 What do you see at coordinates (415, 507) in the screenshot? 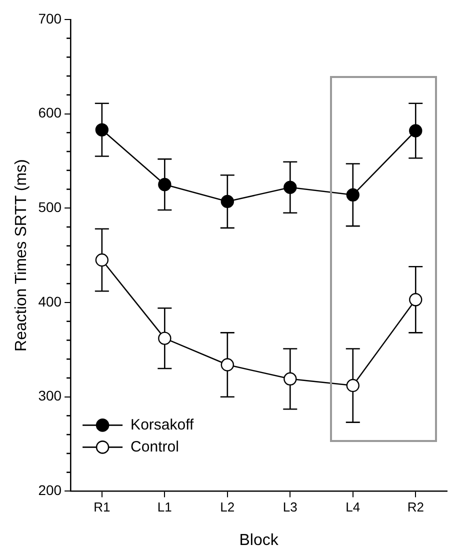
I see `x-tick-label: R2` at bounding box center [415, 507].